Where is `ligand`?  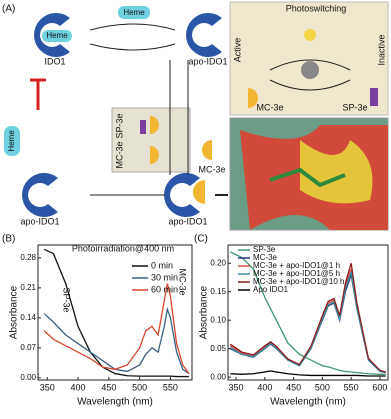
ligand is located at coordinates (307, 177).